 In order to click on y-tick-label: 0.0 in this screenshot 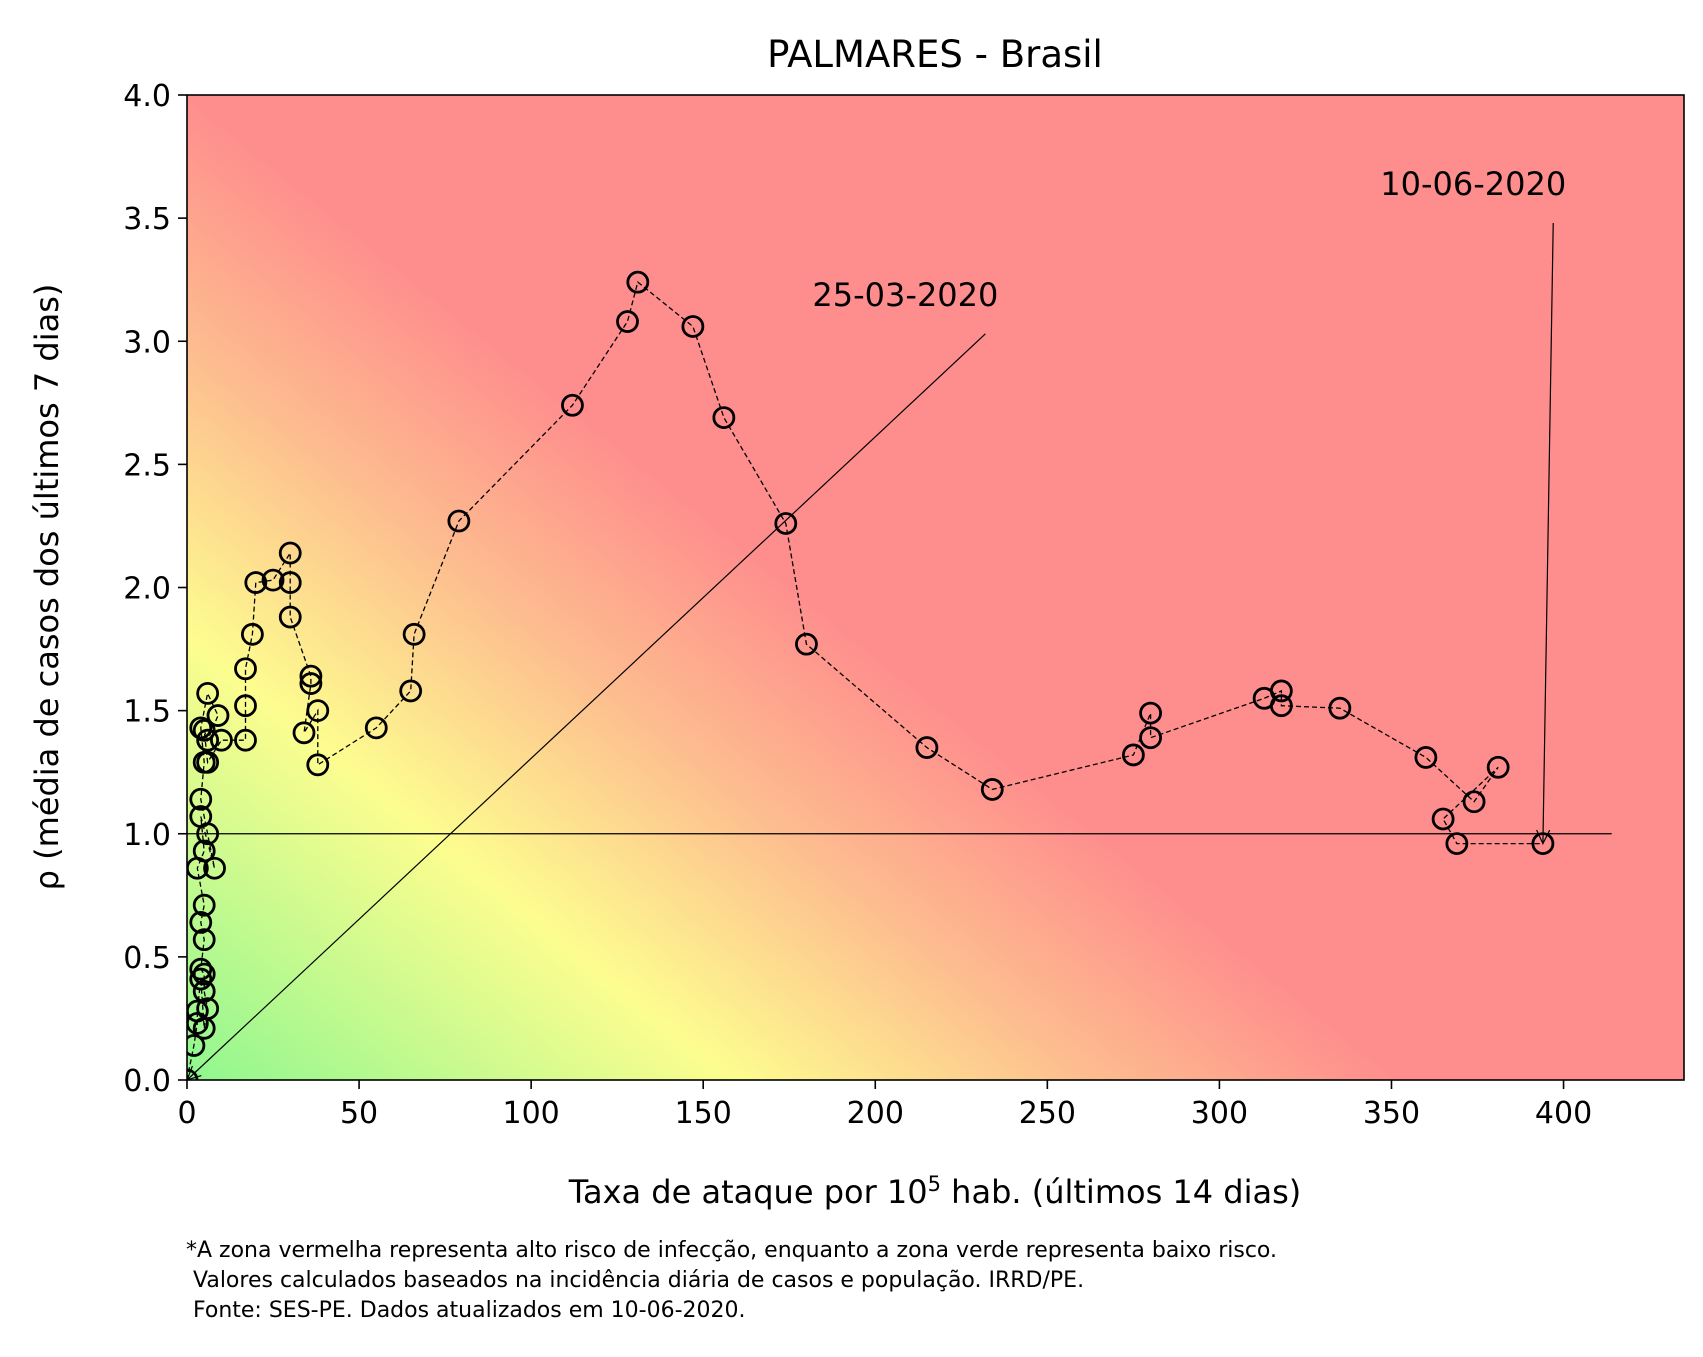, I will do `click(147, 1081)`.